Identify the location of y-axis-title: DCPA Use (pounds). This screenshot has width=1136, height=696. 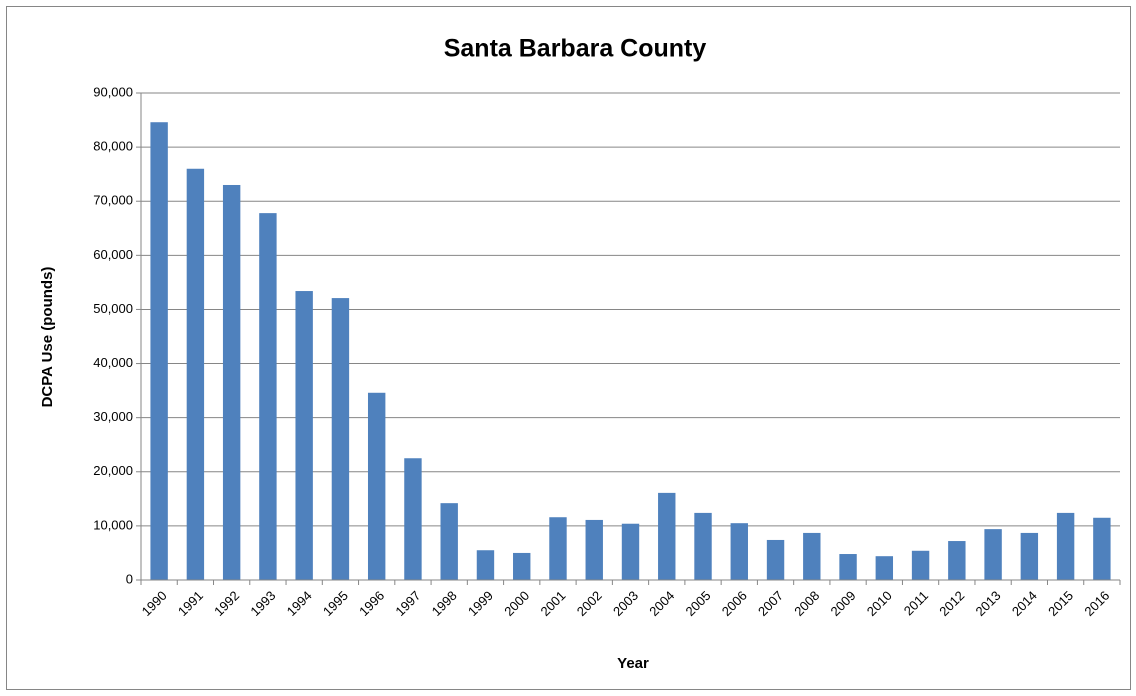
(47, 337).